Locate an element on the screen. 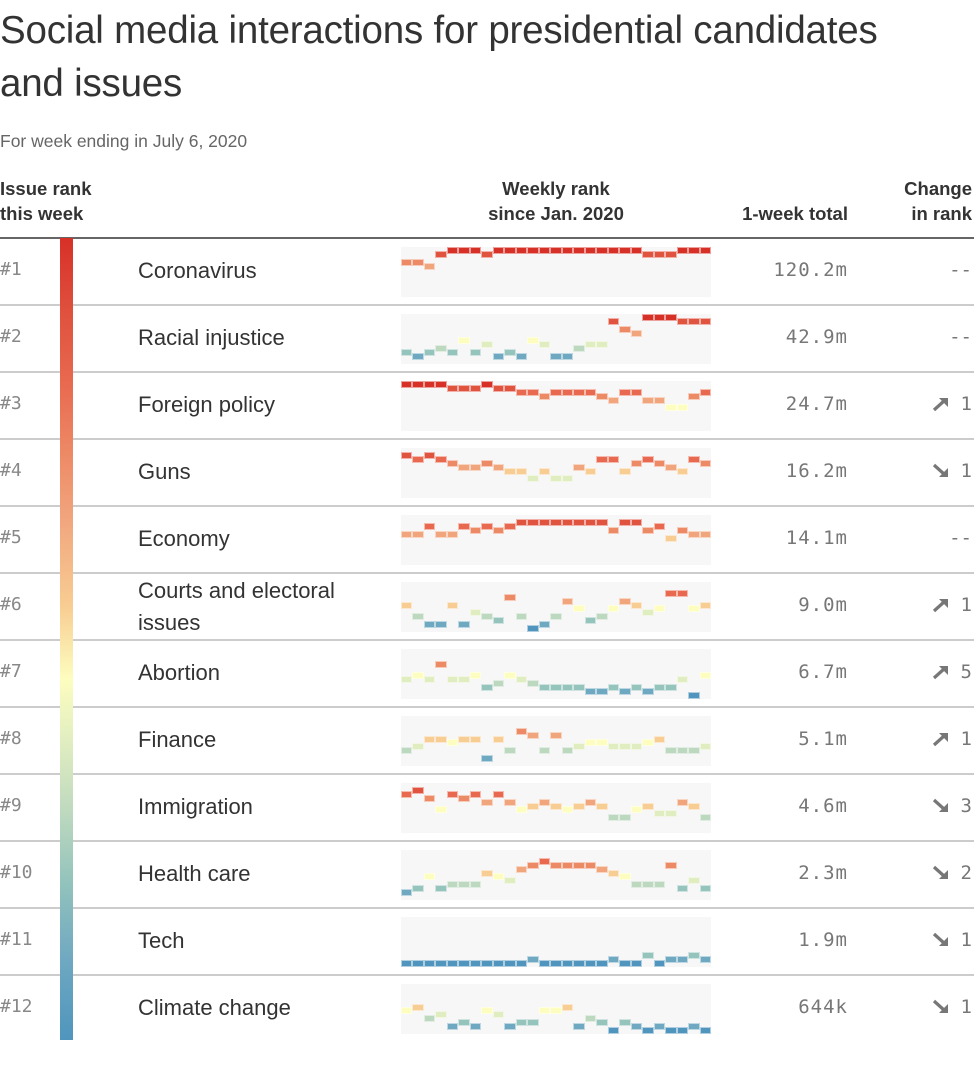 The width and height of the screenshot is (980, 1071). table-row: #2 Racial injustice 42.9m -- is located at coordinates (487, 339).